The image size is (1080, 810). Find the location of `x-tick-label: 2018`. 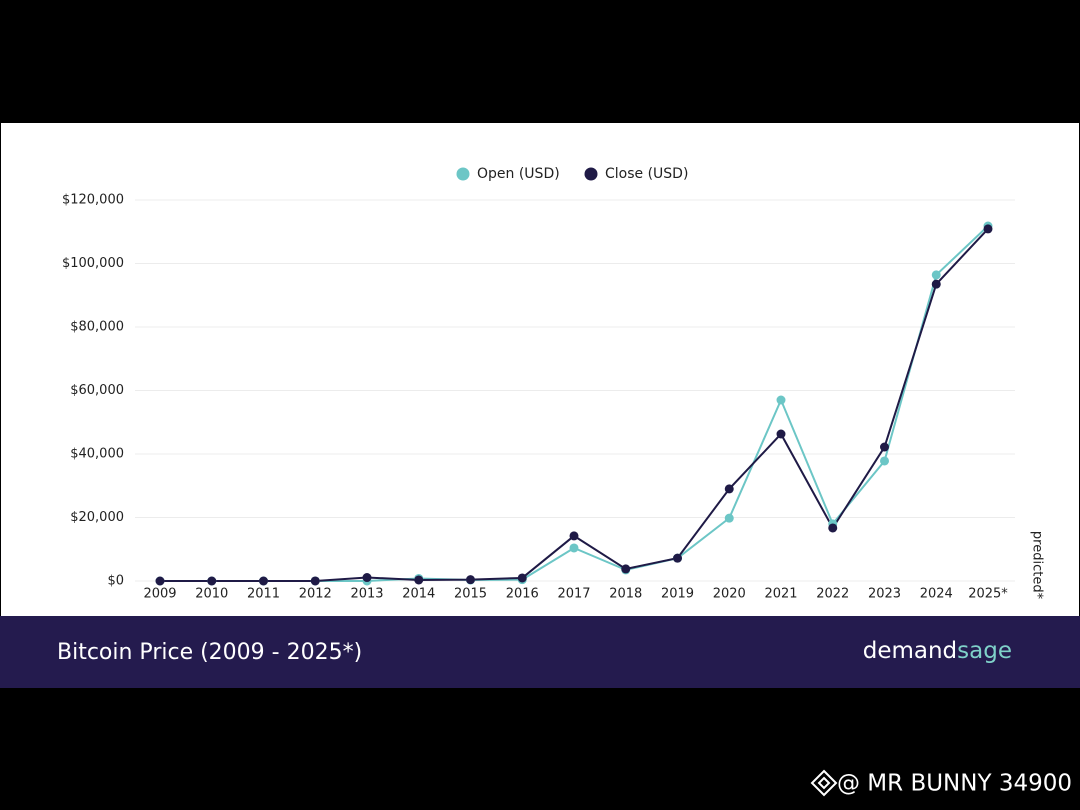

x-tick-label: 2018 is located at coordinates (625, 594).